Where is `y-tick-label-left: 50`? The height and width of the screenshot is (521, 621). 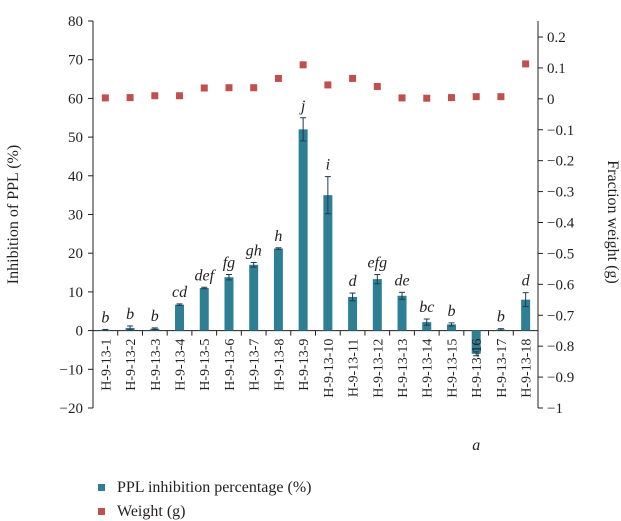 y-tick-label-left: 50 is located at coordinates (75, 138).